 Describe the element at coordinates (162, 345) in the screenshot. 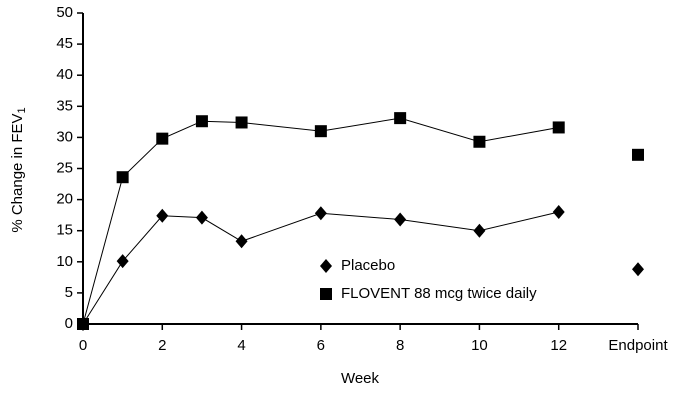

I see `x-tick-label: 2` at that location.